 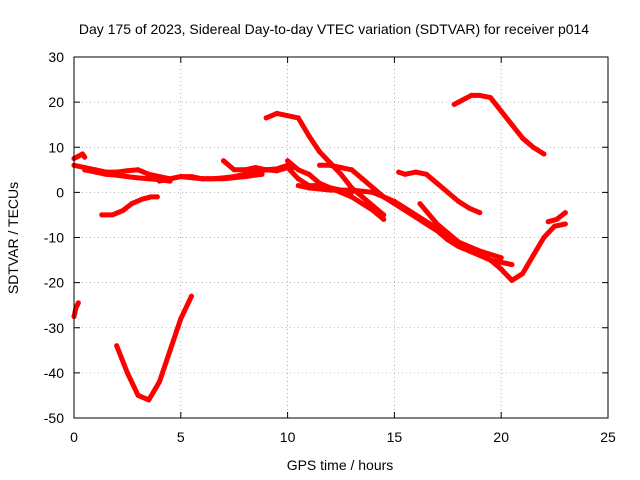 What do you see at coordinates (288, 437) in the screenshot?
I see `x-tick-label: 10` at bounding box center [288, 437].